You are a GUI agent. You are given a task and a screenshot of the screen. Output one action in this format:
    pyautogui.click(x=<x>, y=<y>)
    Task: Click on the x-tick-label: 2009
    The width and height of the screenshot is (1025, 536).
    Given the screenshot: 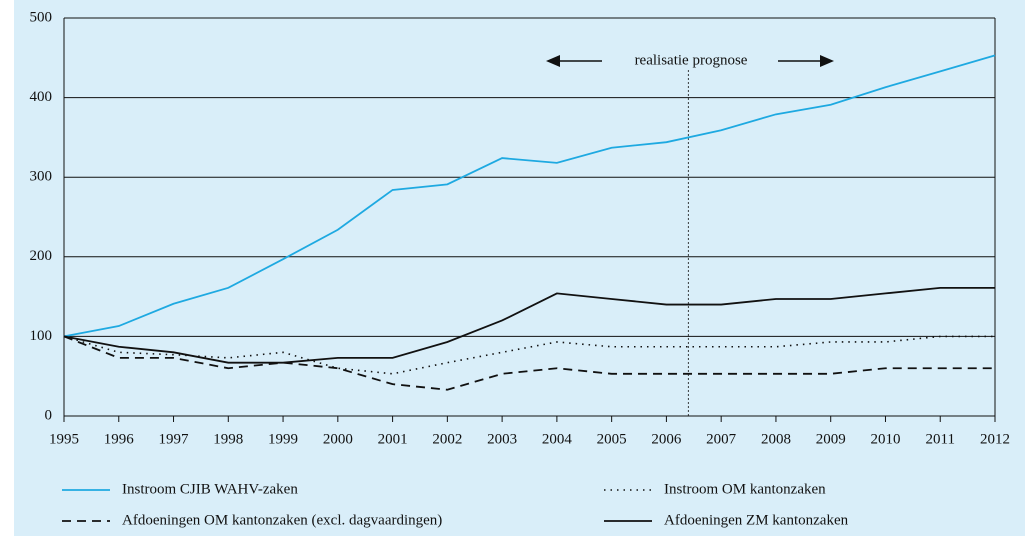 What is the action you would take?
    pyautogui.click(x=831, y=439)
    